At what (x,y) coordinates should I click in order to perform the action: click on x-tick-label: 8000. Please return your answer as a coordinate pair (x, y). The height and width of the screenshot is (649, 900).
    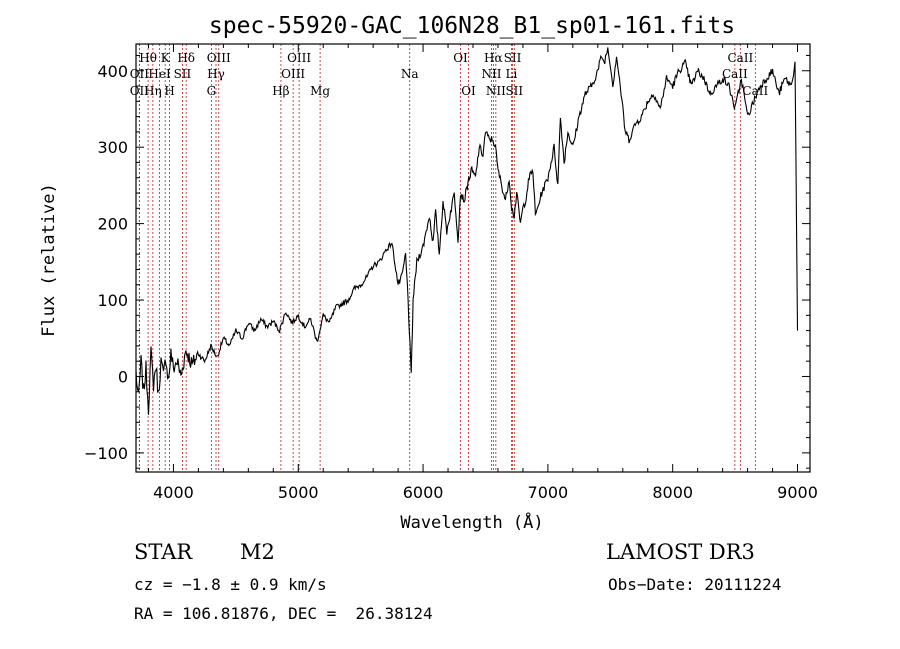
    Looking at the image, I should click on (672, 492).